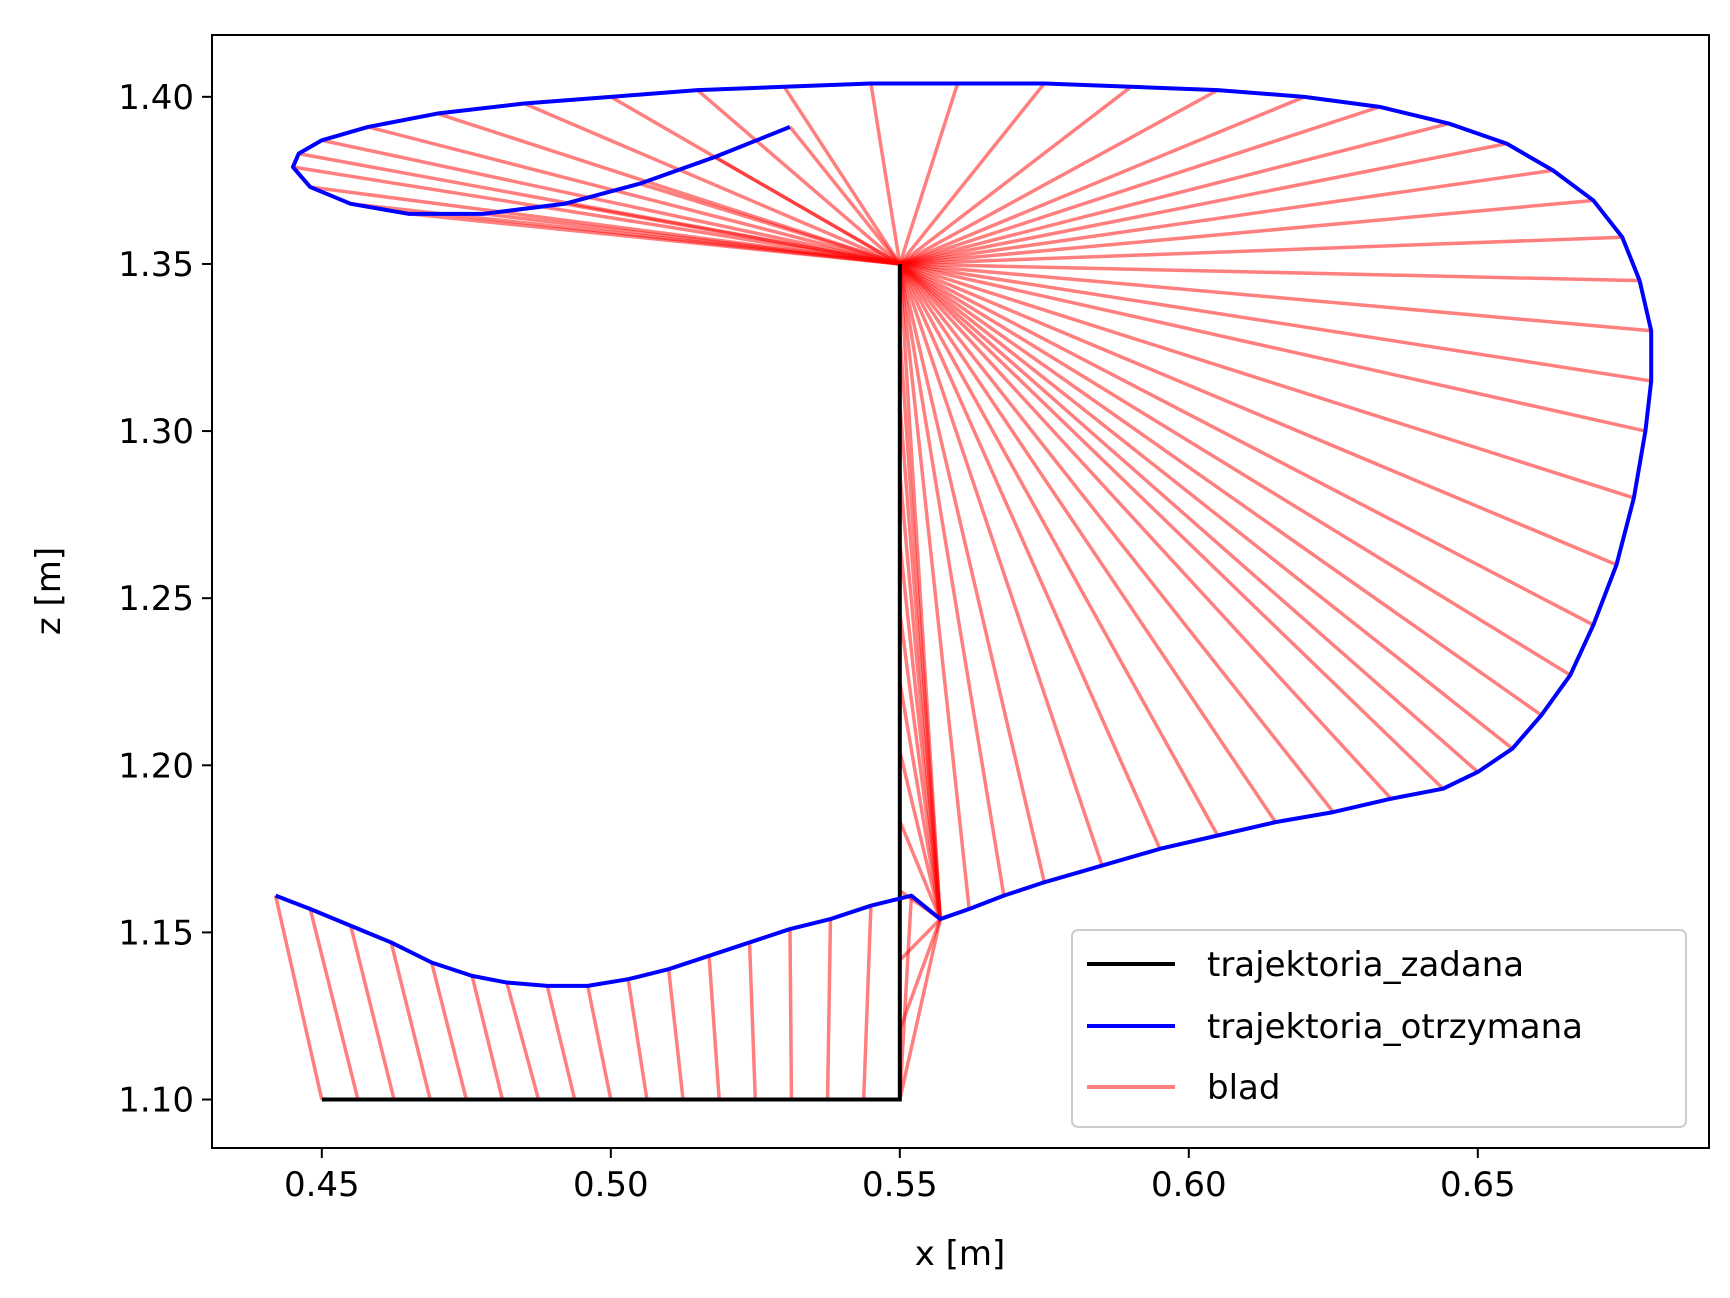  Describe the element at coordinates (1365, 965) in the screenshot. I see `legend-label-zadana: trajektoria_zadana` at that location.